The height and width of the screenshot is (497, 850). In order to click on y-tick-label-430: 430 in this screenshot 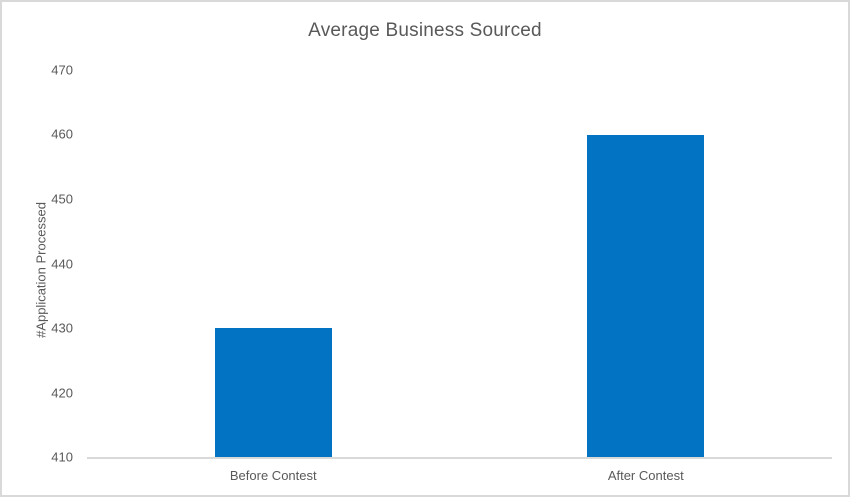, I will do `click(62, 328)`.